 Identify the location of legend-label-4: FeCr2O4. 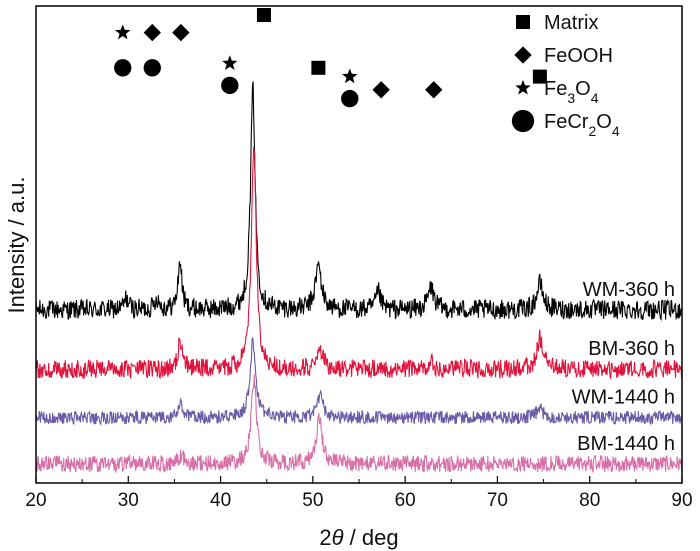
(582, 125).